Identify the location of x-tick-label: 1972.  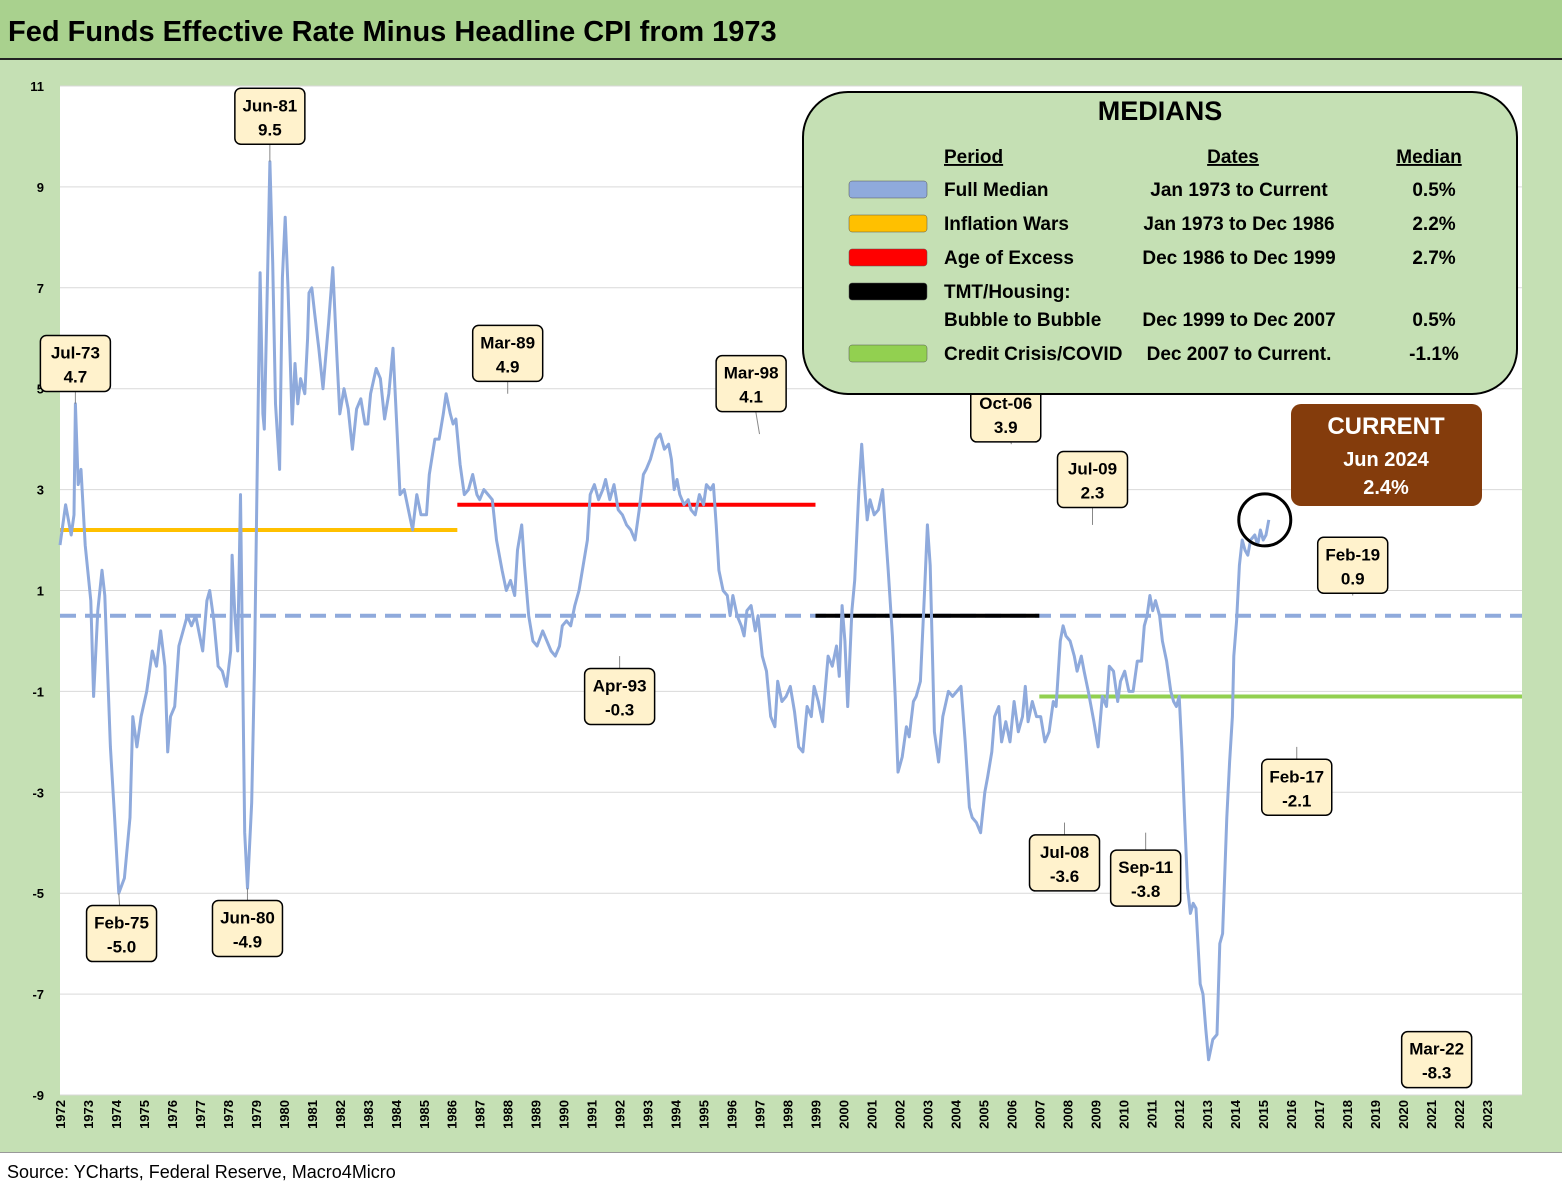
(60, 1114).